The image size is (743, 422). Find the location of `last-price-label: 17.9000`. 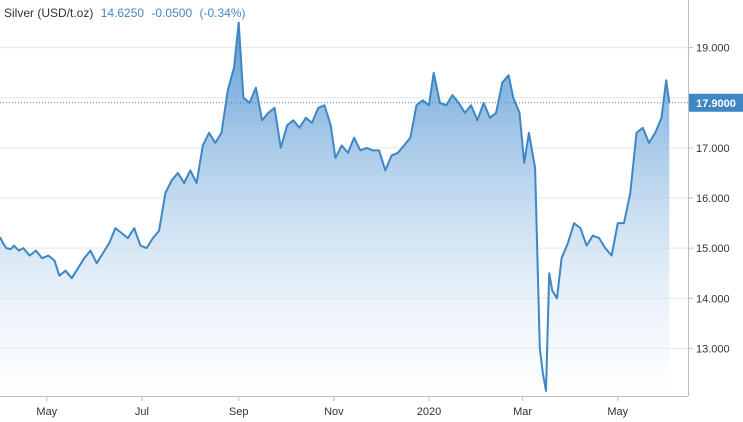

last-price-label: 17.9000 is located at coordinates (716, 104).